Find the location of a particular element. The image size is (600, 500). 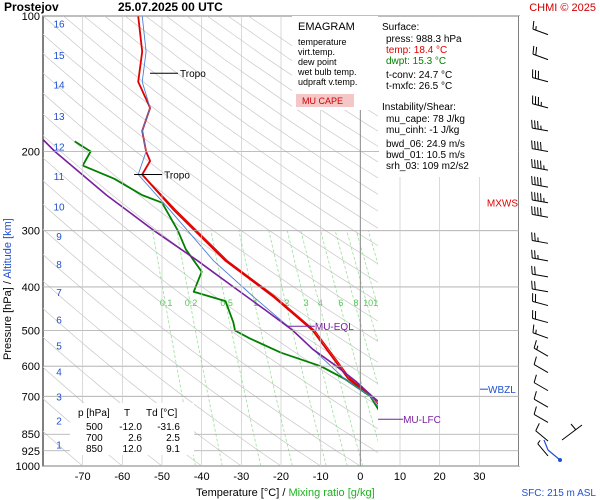

legend-title: EMAGRAM is located at coordinates (326, 27).